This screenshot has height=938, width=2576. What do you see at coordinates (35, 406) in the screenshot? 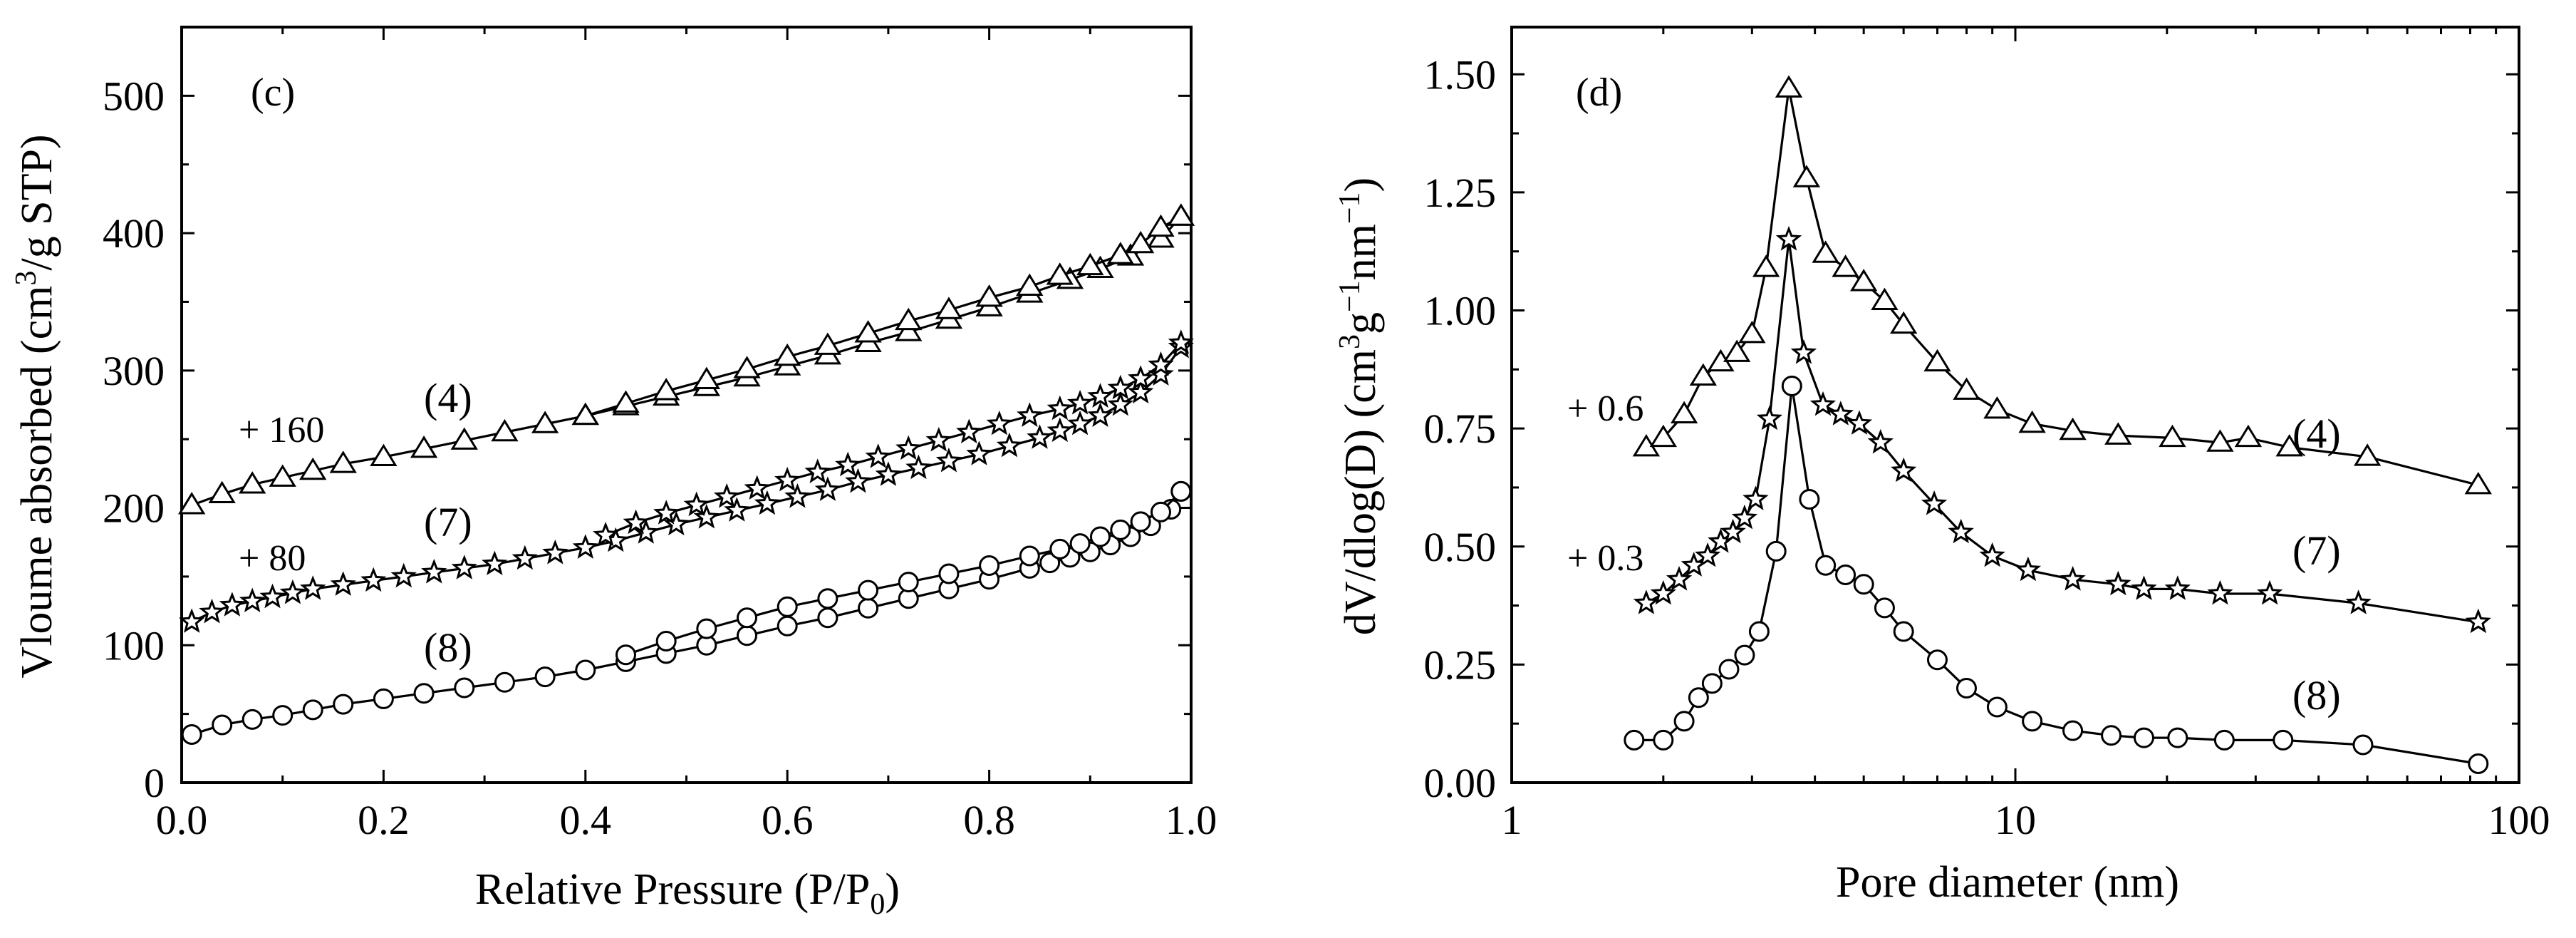
I see `panel-c-ylabel: Vloume absorbed (cm3/g STP)` at bounding box center [35, 406].